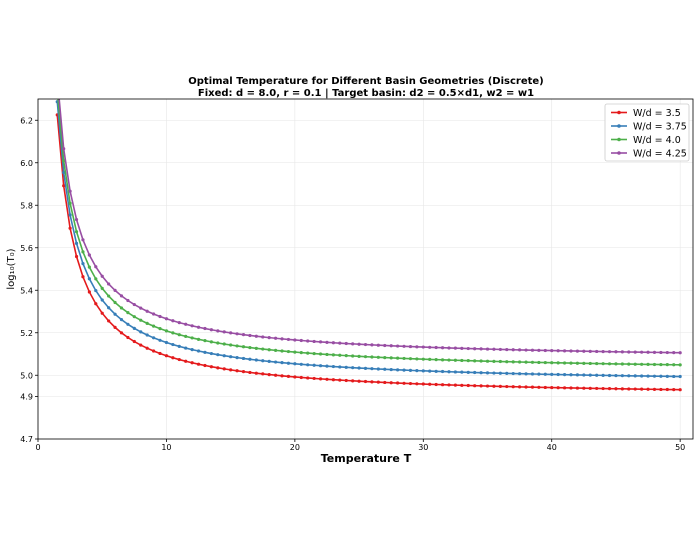 This screenshot has width=698, height=539. I want to click on legend: W/d = 3.5 W/d = 3.75 W/d = 4.0 W/d = 4.25, so click(647, 132).